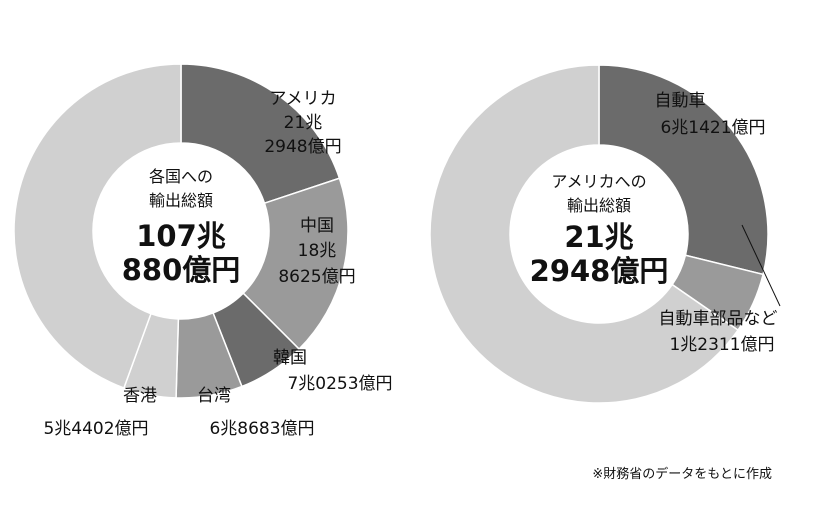  What do you see at coordinates (316, 277) in the screenshot?
I see `label-china-amount-2: 8625億円` at bounding box center [316, 277].